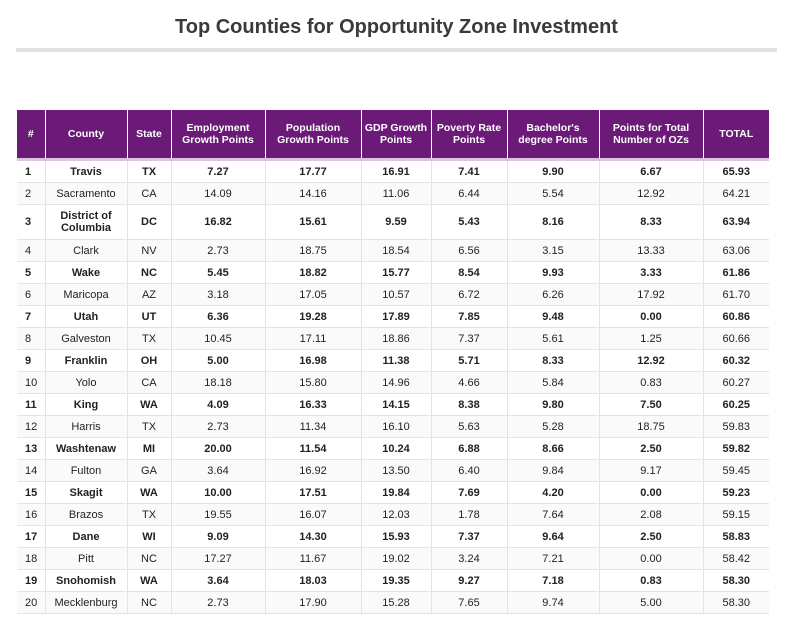  Describe the element at coordinates (736, 492) in the screenshot. I see `table-cell: 59.23` at that location.